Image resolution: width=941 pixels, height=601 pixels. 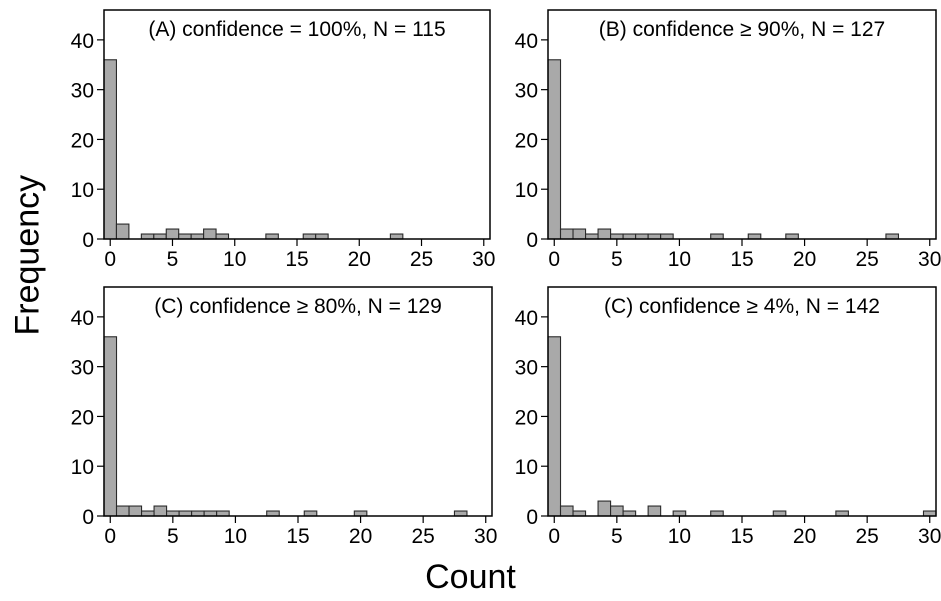 What do you see at coordinates (742, 306) in the screenshot?
I see `panel-title: (C) confidence ≥ 4%, N = 142` at bounding box center [742, 306].